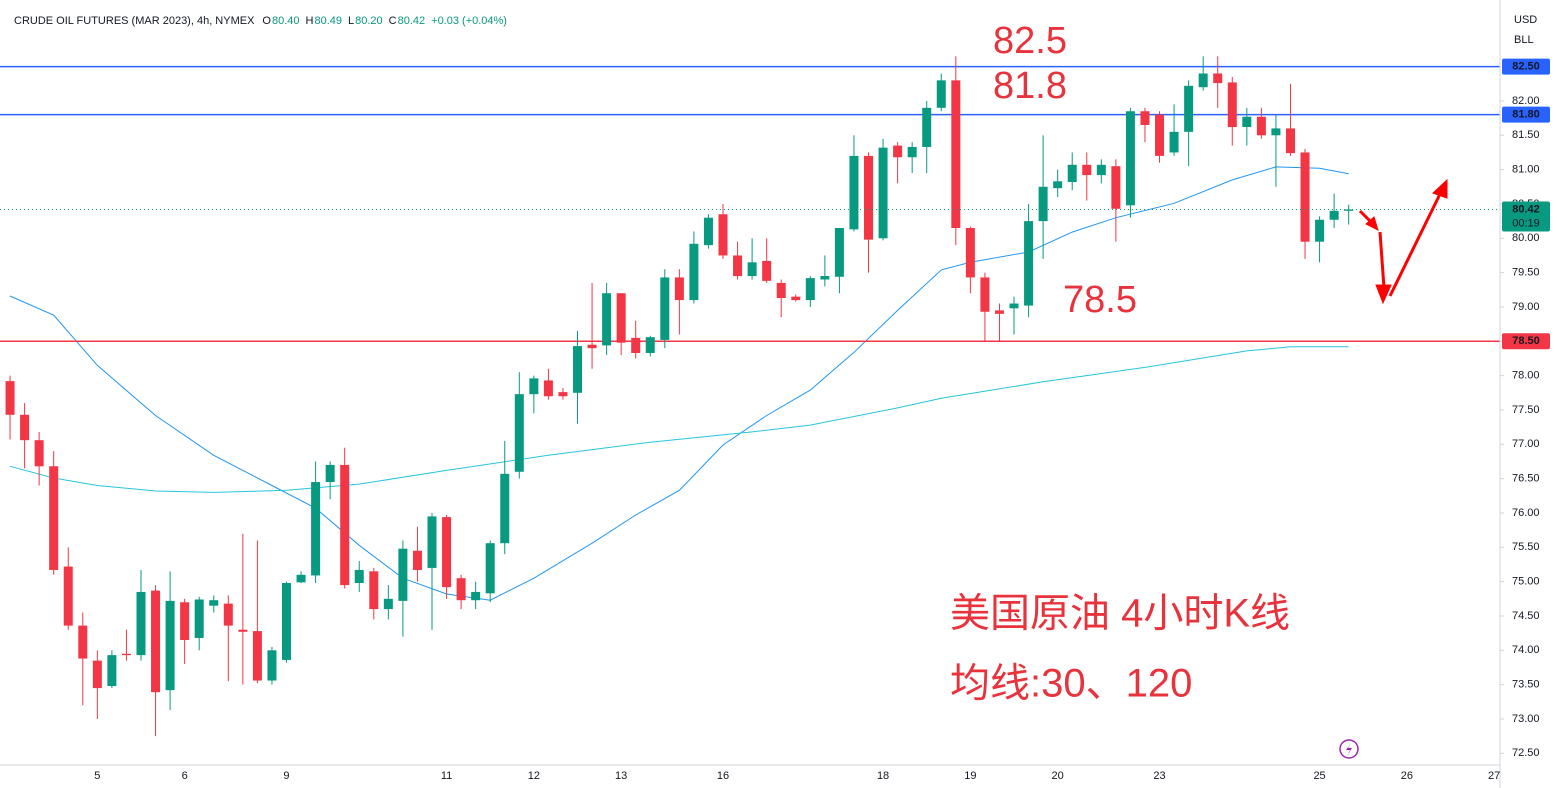 The height and width of the screenshot is (788, 1558). I want to click on arrow-head, so click(1383, 294).